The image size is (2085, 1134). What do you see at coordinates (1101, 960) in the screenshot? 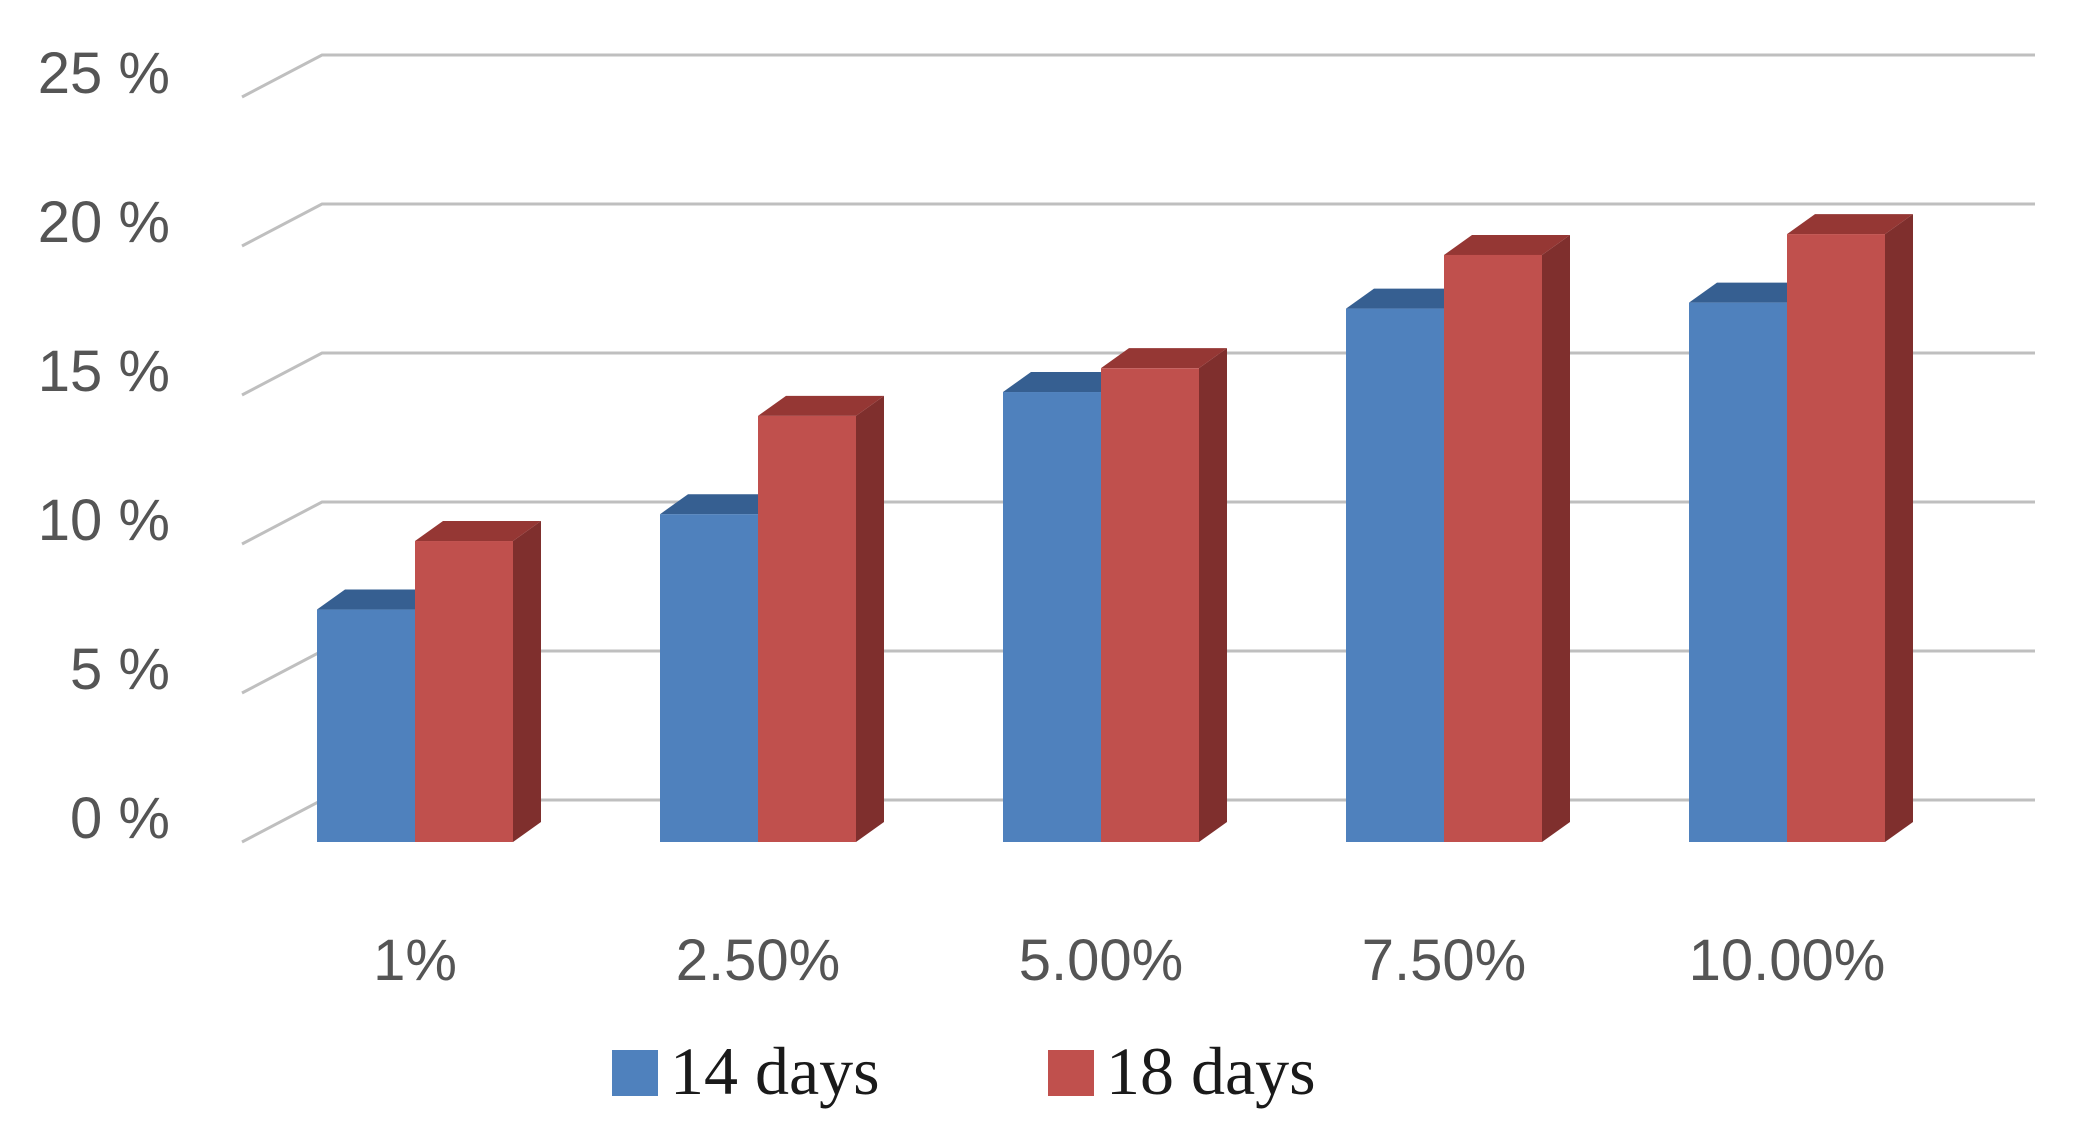
I see `x-tick-label: 5.00%` at bounding box center [1101, 960].